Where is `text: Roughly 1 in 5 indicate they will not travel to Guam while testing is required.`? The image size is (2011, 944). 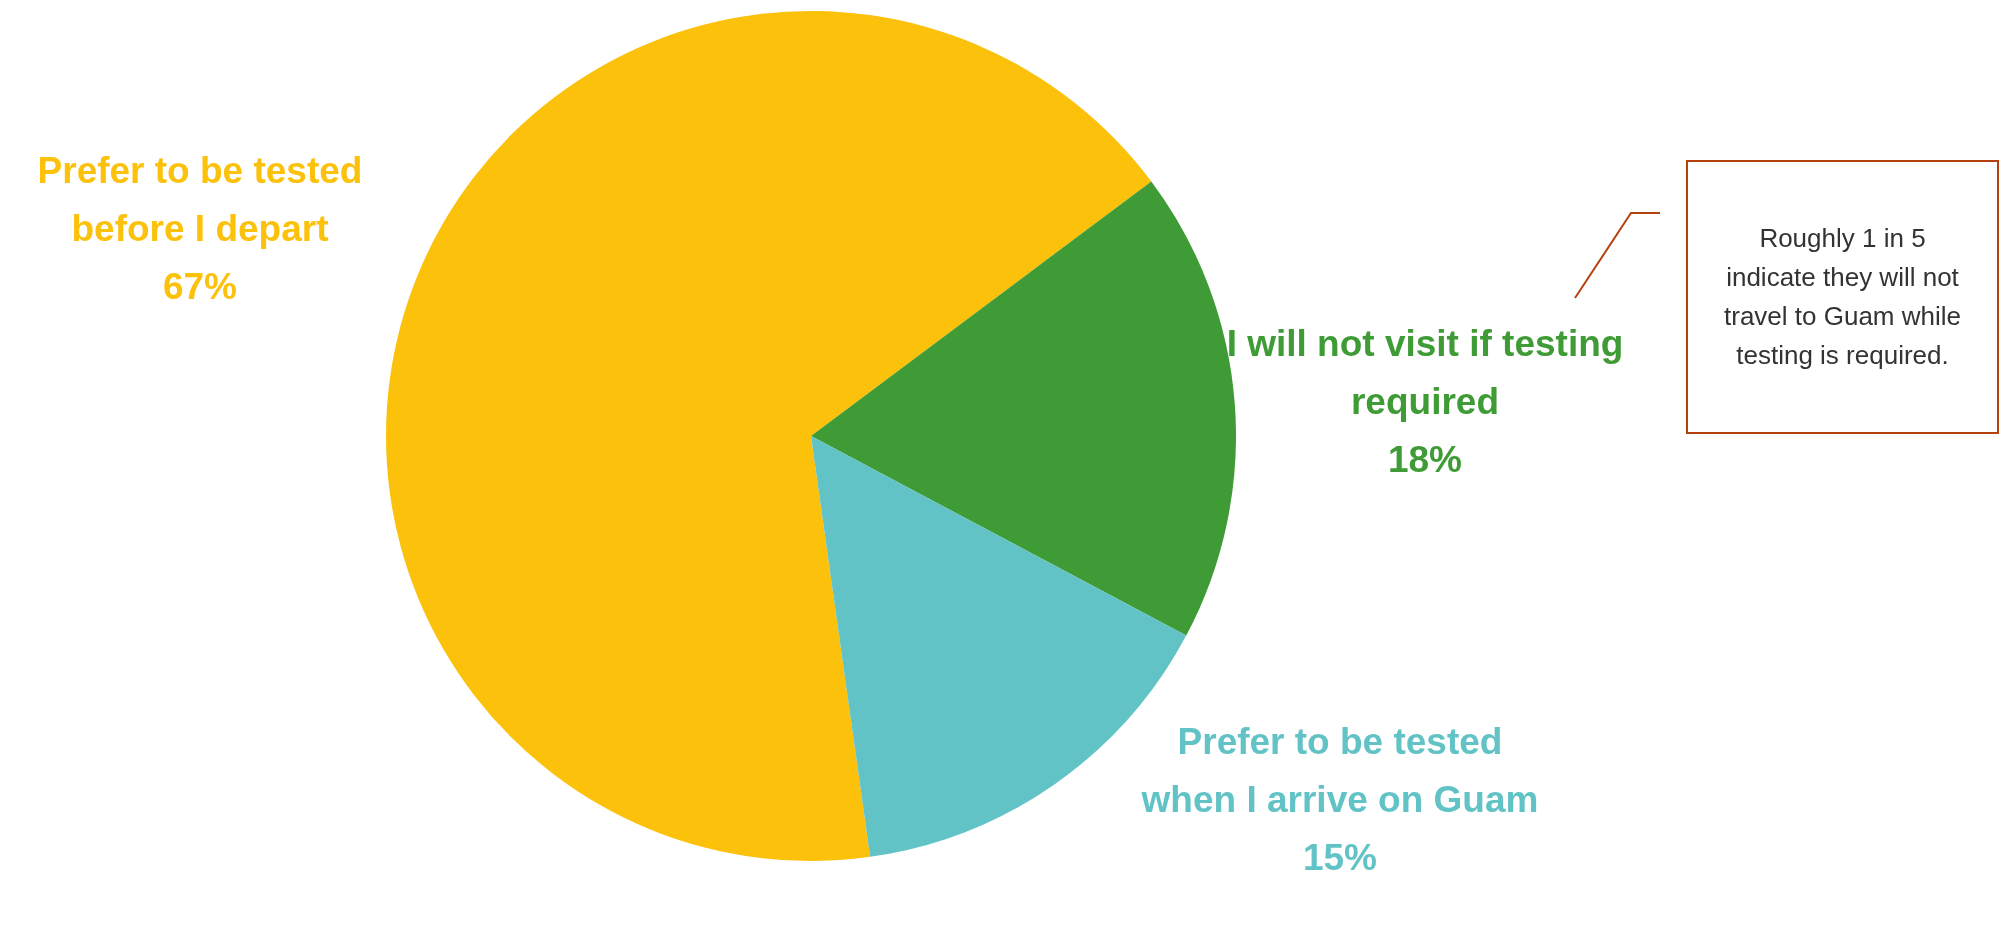 text: Roughly 1 in 5 indicate they will not travel to Guam while testing is required. is located at coordinates (1842, 297).